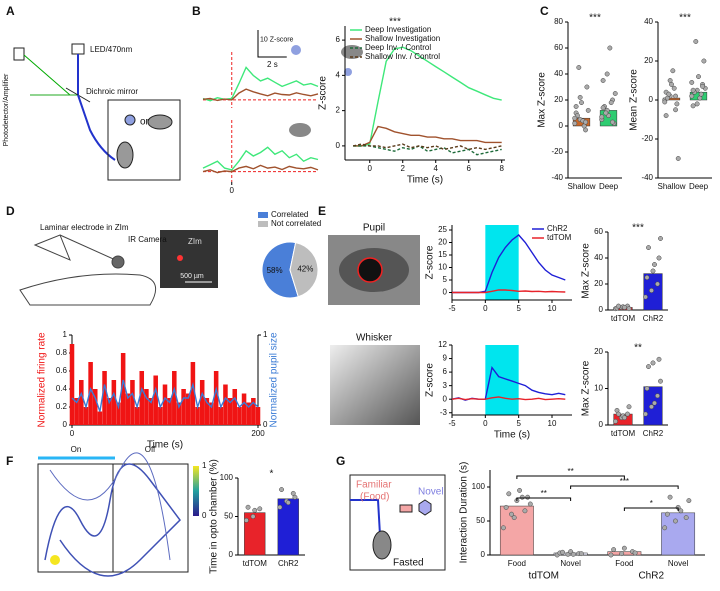  Describe the element at coordinates (544, 576) in the screenshot. I see `group-label: tdTOM` at that location.